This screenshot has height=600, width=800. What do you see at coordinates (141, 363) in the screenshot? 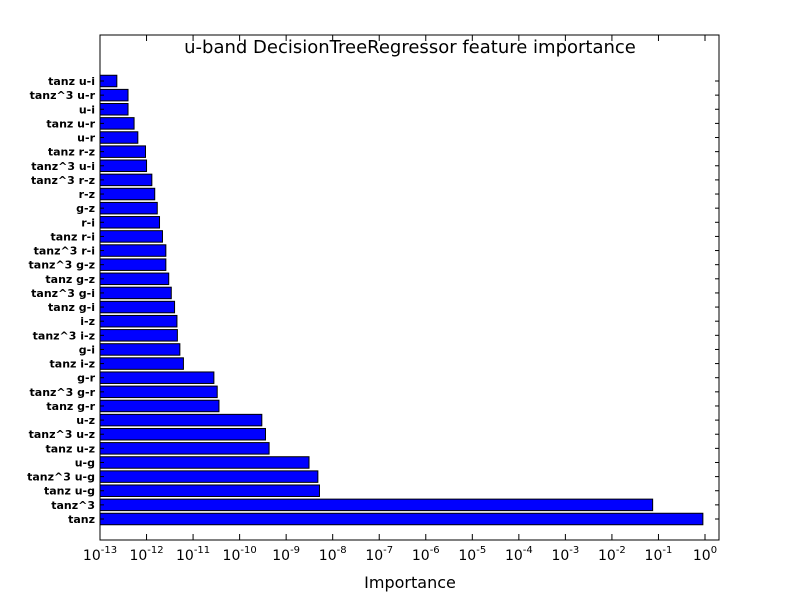
I see `bar-tanz-i-z` at bounding box center [141, 363].